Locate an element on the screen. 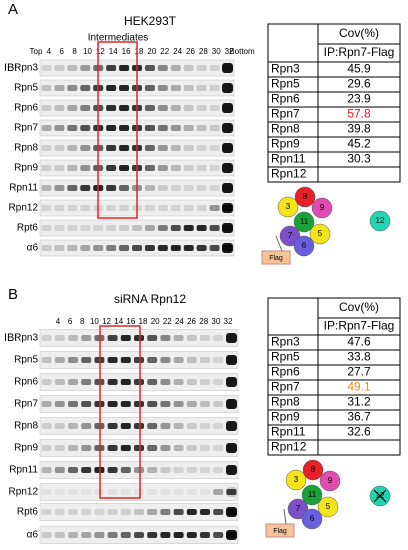 Image resolution: width=408 pixels, height=550 pixels. panel-title: siRNA Rpn12 is located at coordinates (150, 299).